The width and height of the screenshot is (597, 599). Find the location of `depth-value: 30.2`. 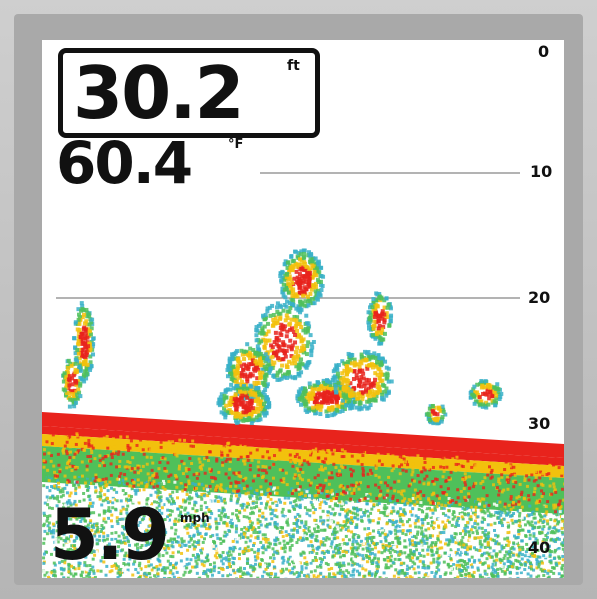

depth-value: 30.2 is located at coordinates (159, 93).